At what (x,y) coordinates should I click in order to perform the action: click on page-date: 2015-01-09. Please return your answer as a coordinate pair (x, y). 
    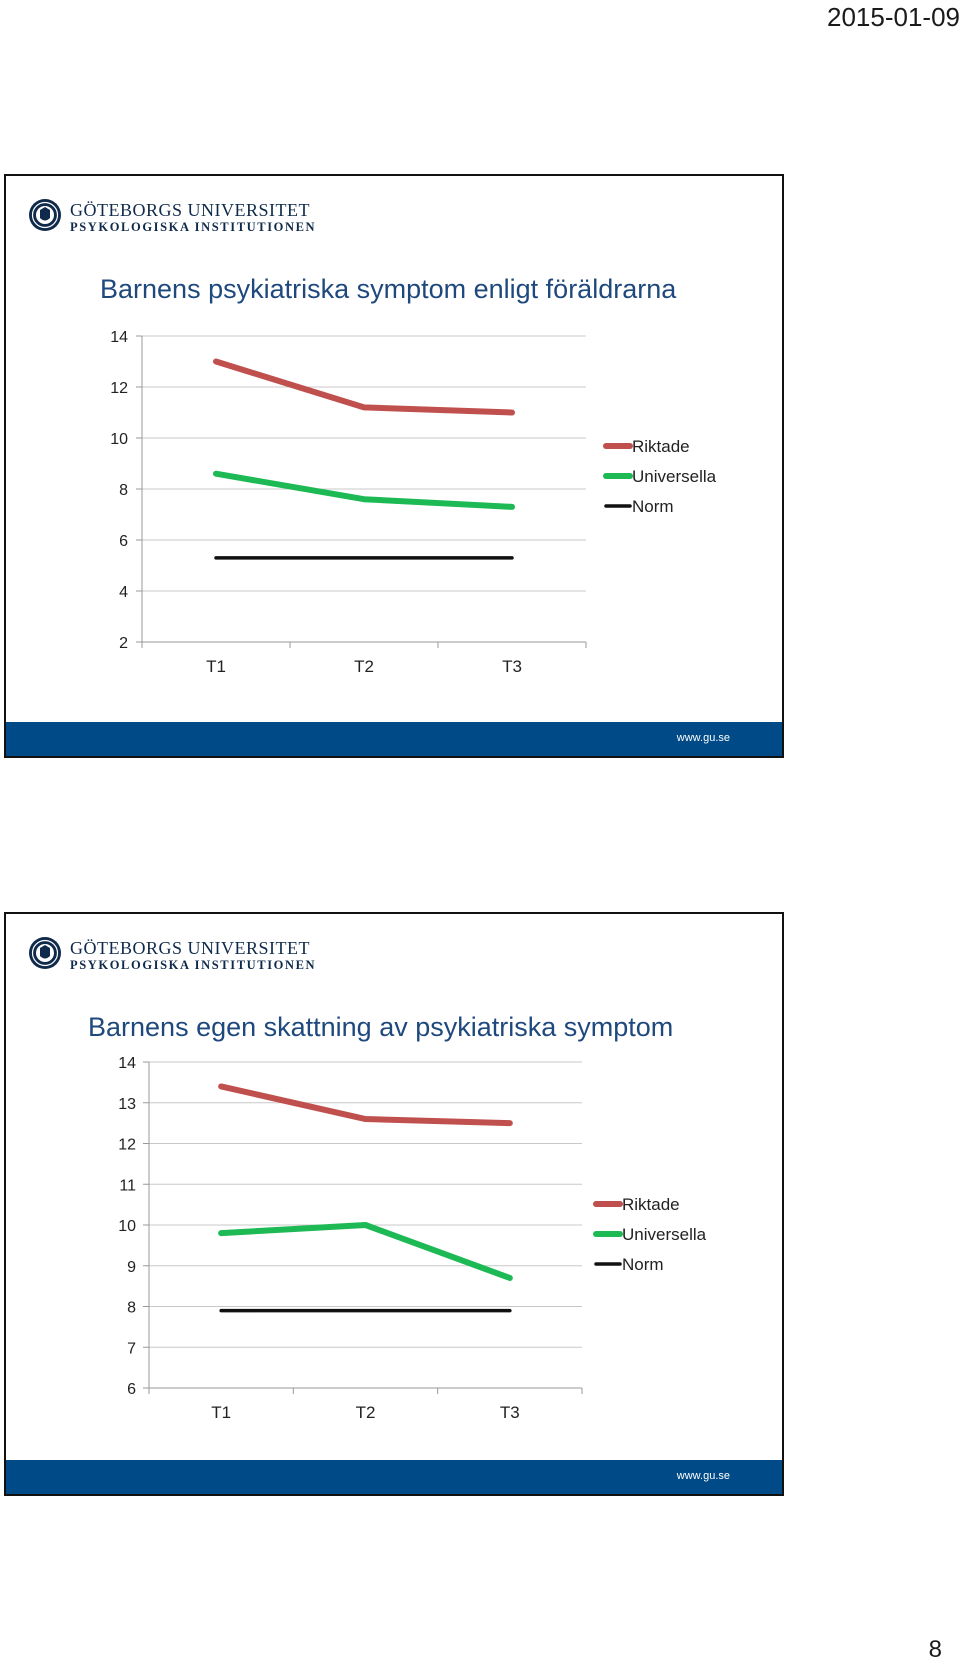
    Looking at the image, I should click on (893, 17).